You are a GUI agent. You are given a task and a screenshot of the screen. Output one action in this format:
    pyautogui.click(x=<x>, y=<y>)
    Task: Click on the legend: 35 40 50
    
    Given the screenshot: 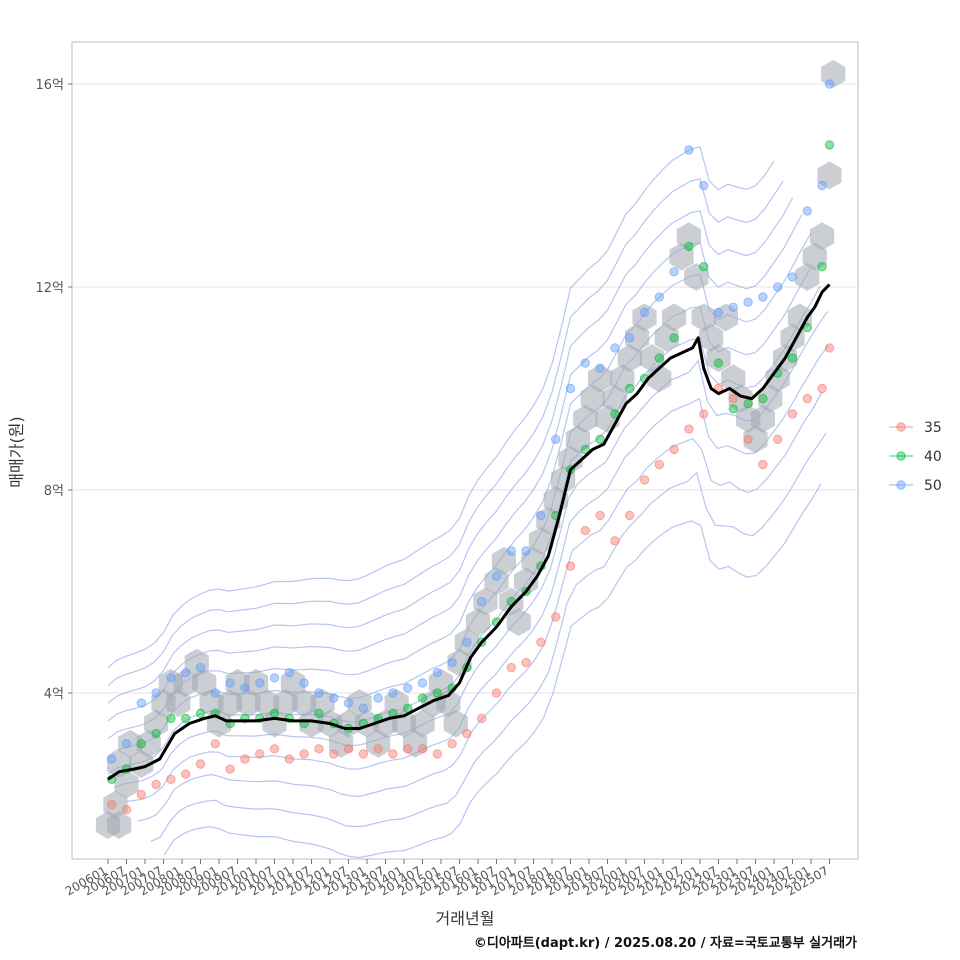 What is the action you would take?
    pyautogui.click(x=915, y=457)
    